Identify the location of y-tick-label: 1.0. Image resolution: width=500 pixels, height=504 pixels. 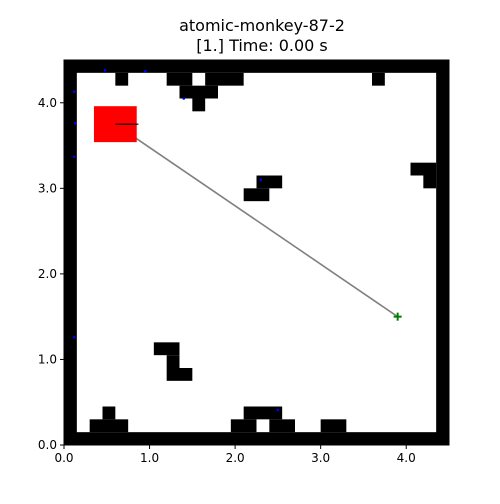
(47, 359).